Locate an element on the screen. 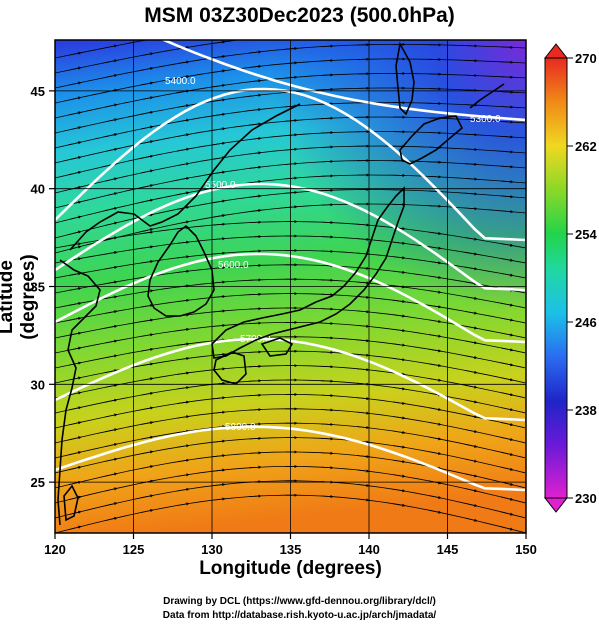  contour-label: 5800.0 is located at coordinates (240, 427).